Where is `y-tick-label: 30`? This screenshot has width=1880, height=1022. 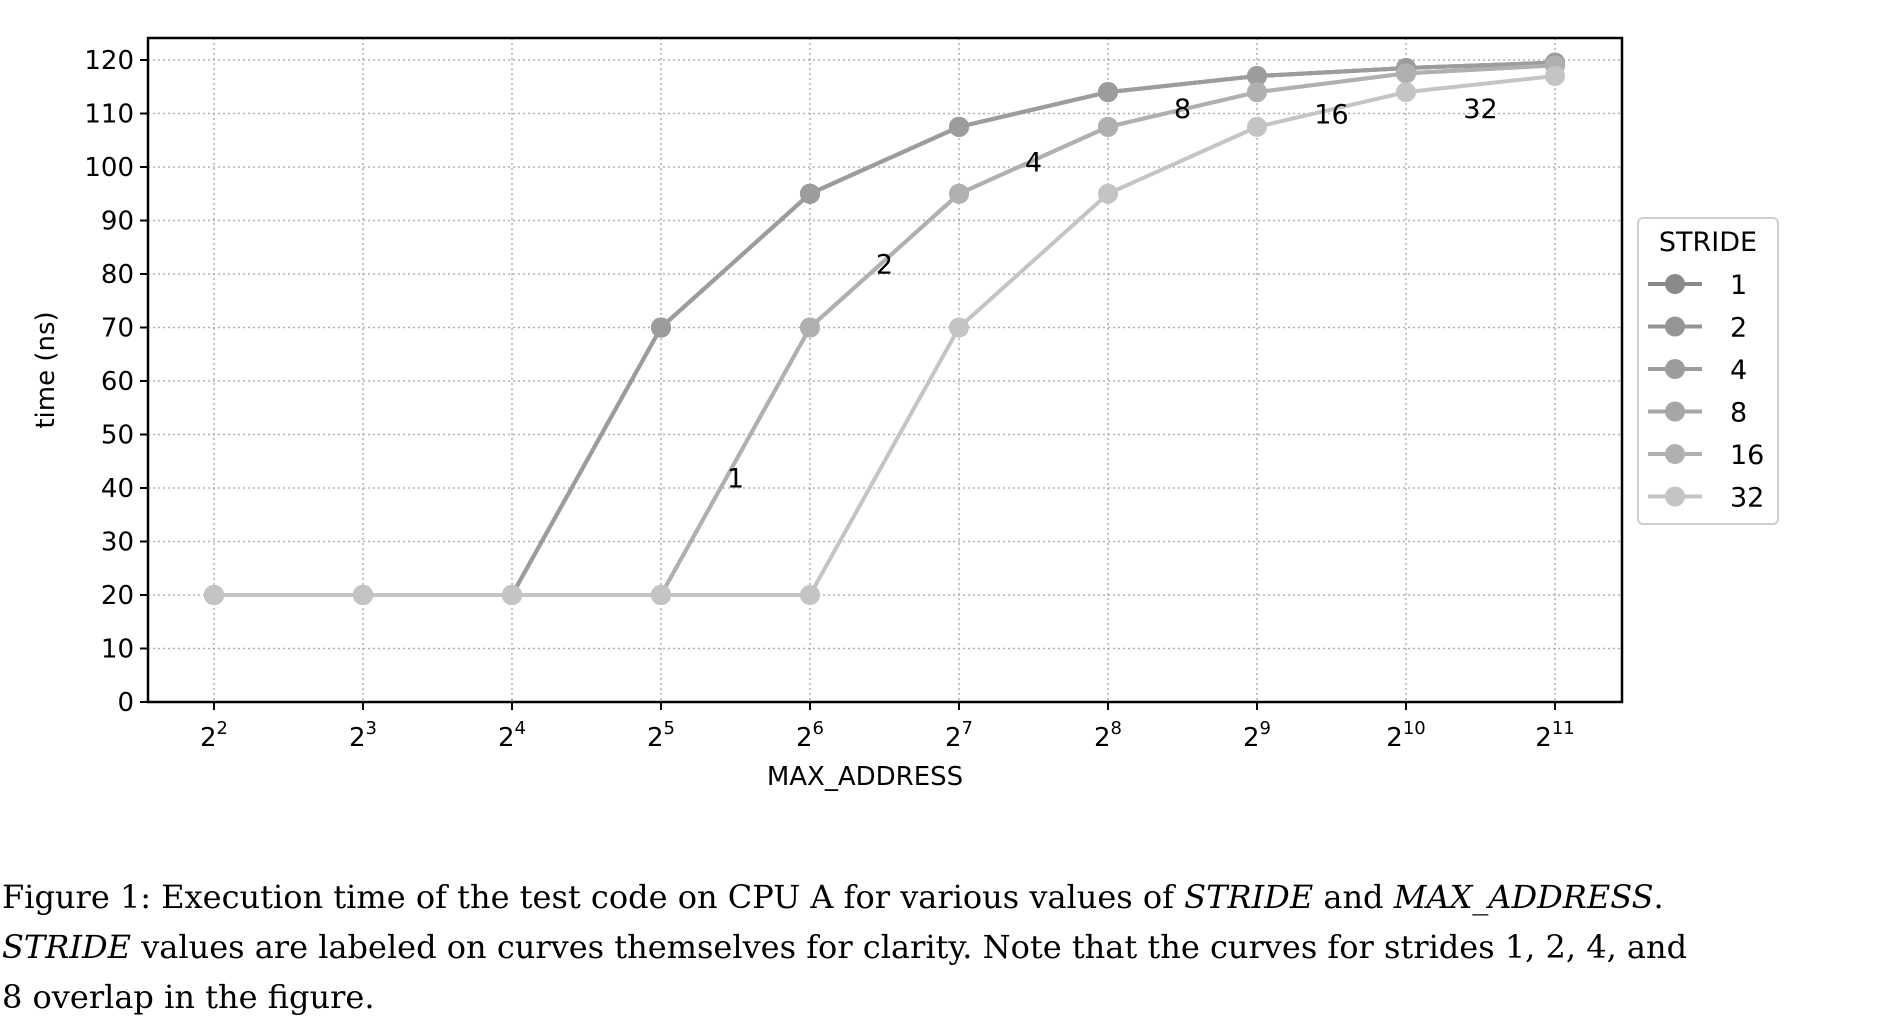
y-tick-label: 30 is located at coordinates (117, 543).